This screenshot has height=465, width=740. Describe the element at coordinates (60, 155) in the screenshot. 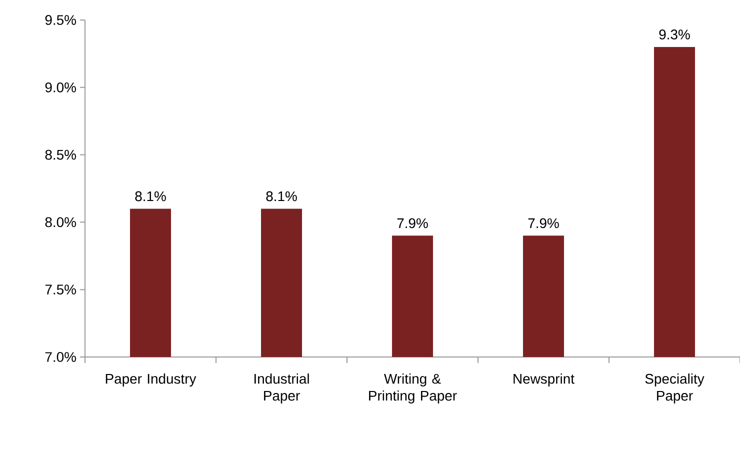

I see `y-tick-label: 8.5%` at that location.